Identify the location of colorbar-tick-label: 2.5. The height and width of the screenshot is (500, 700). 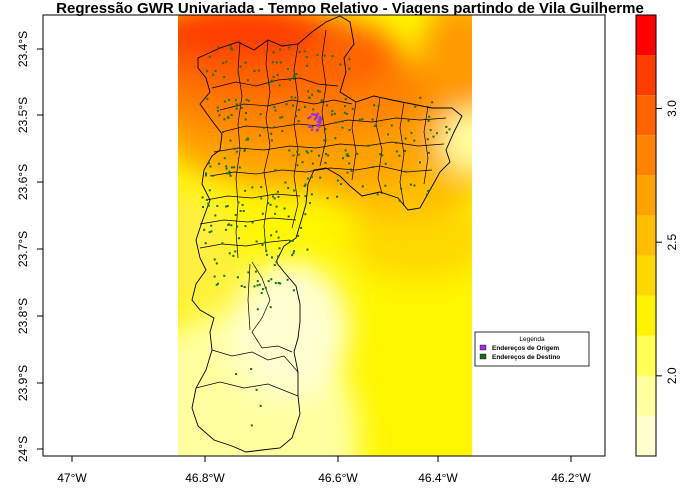
(672, 242).